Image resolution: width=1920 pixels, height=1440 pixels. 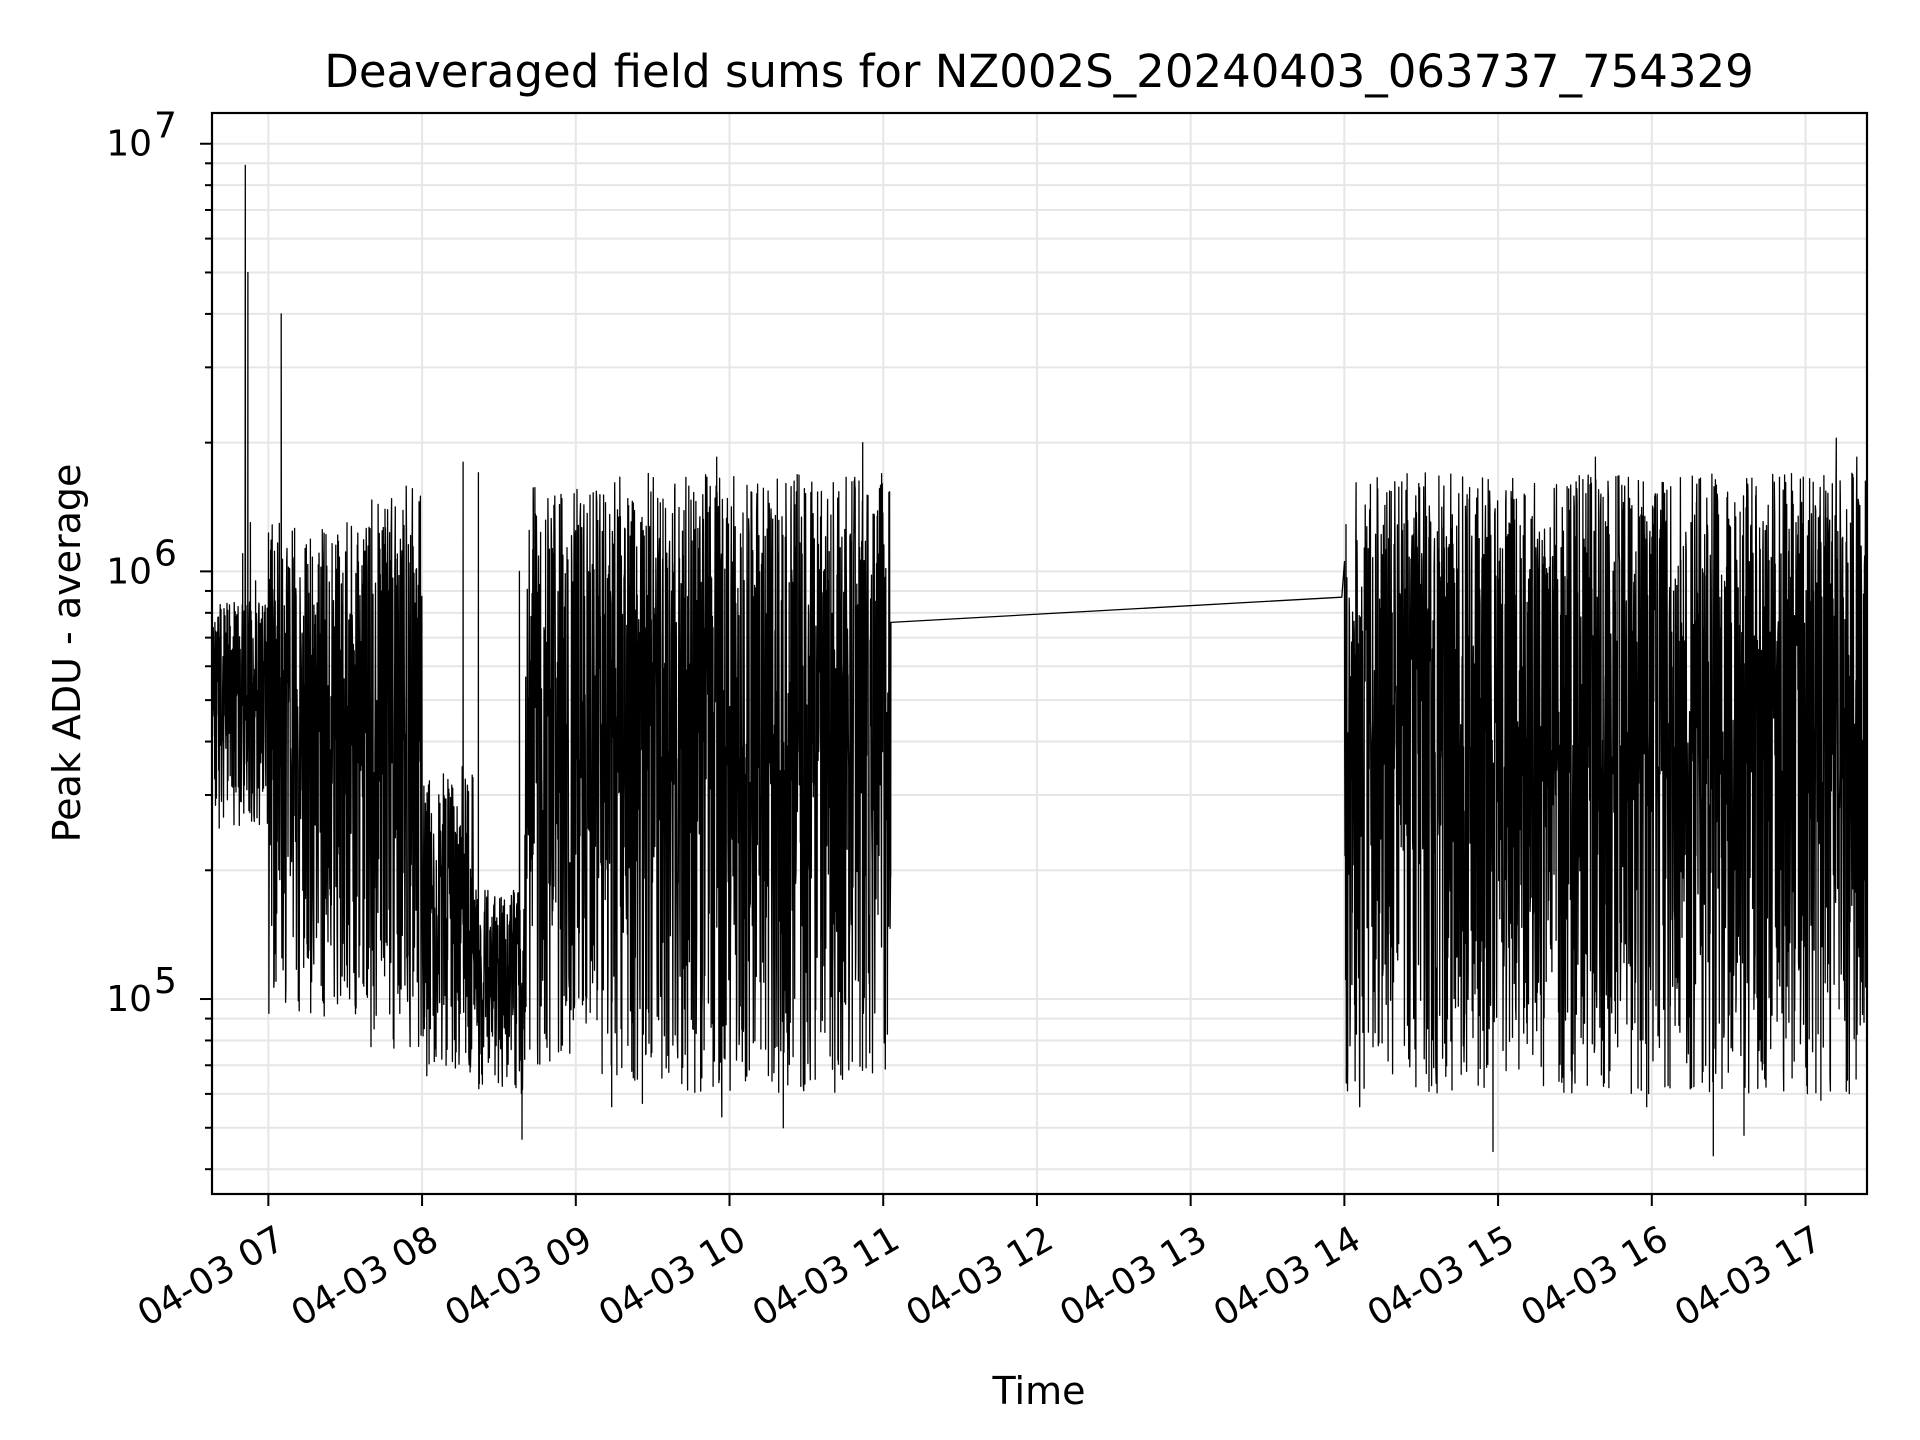 I want to click on y-tick-label-exponent: 5, so click(x=165, y=981).